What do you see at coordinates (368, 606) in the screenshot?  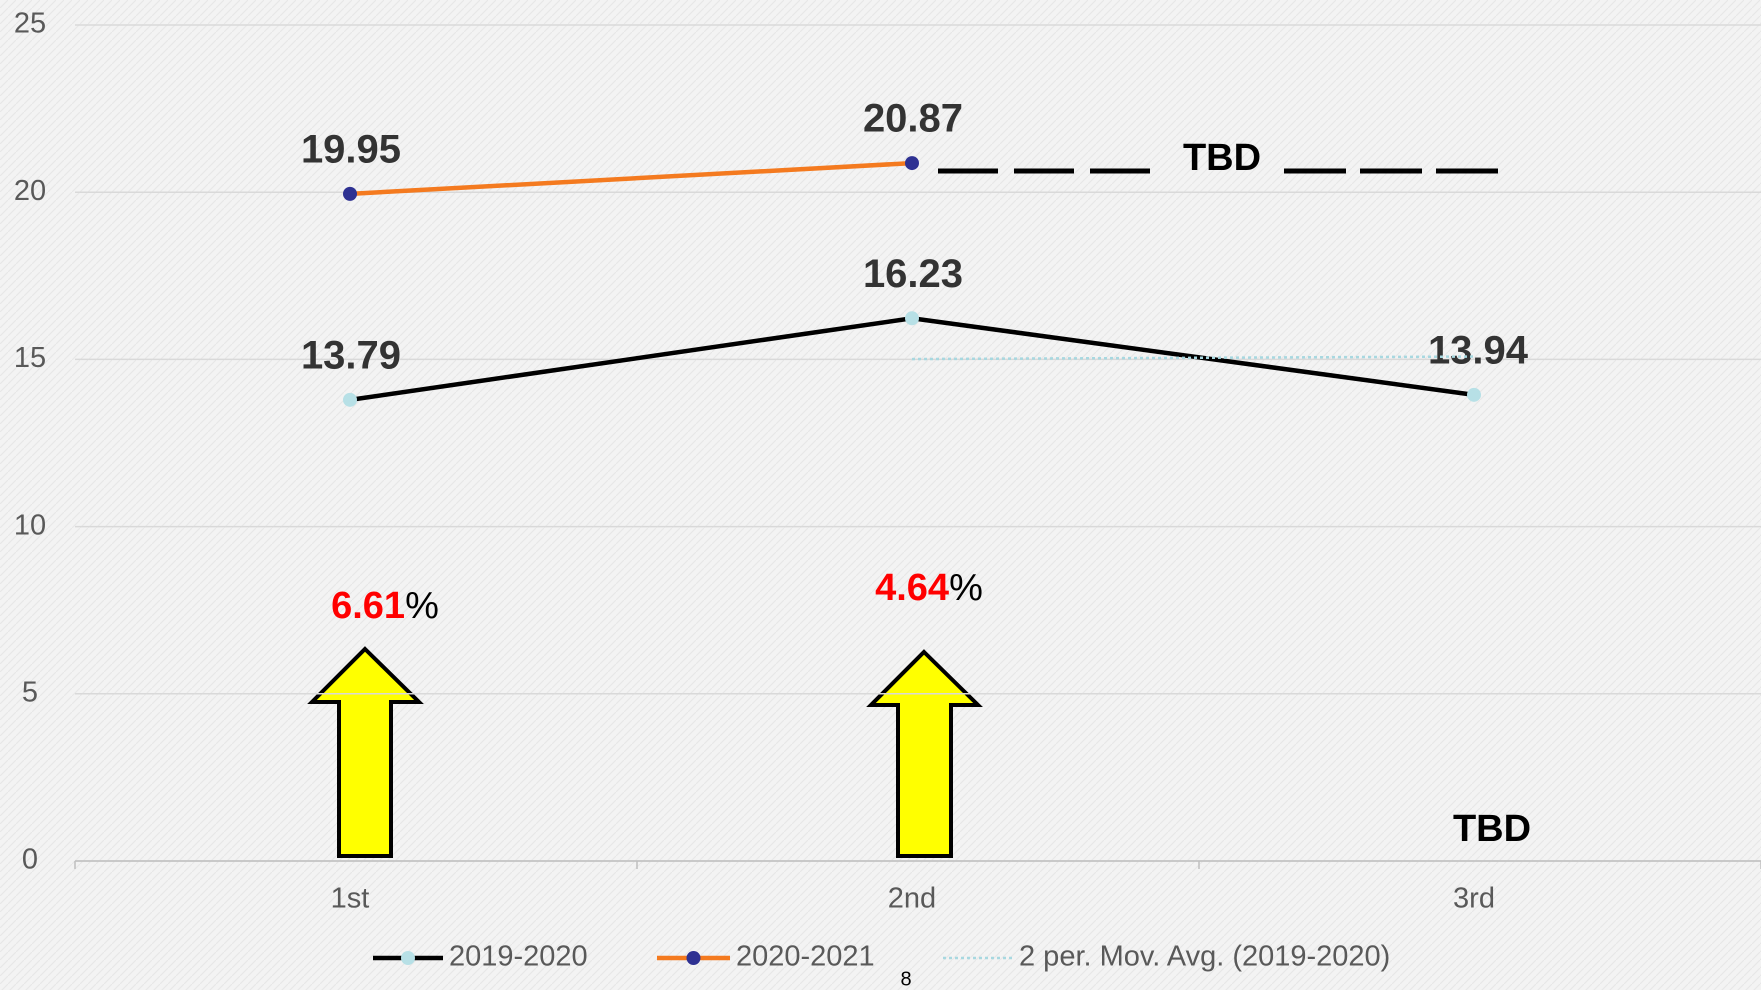 I see `percent-value: 6.61` at bounding box center [368, 606].